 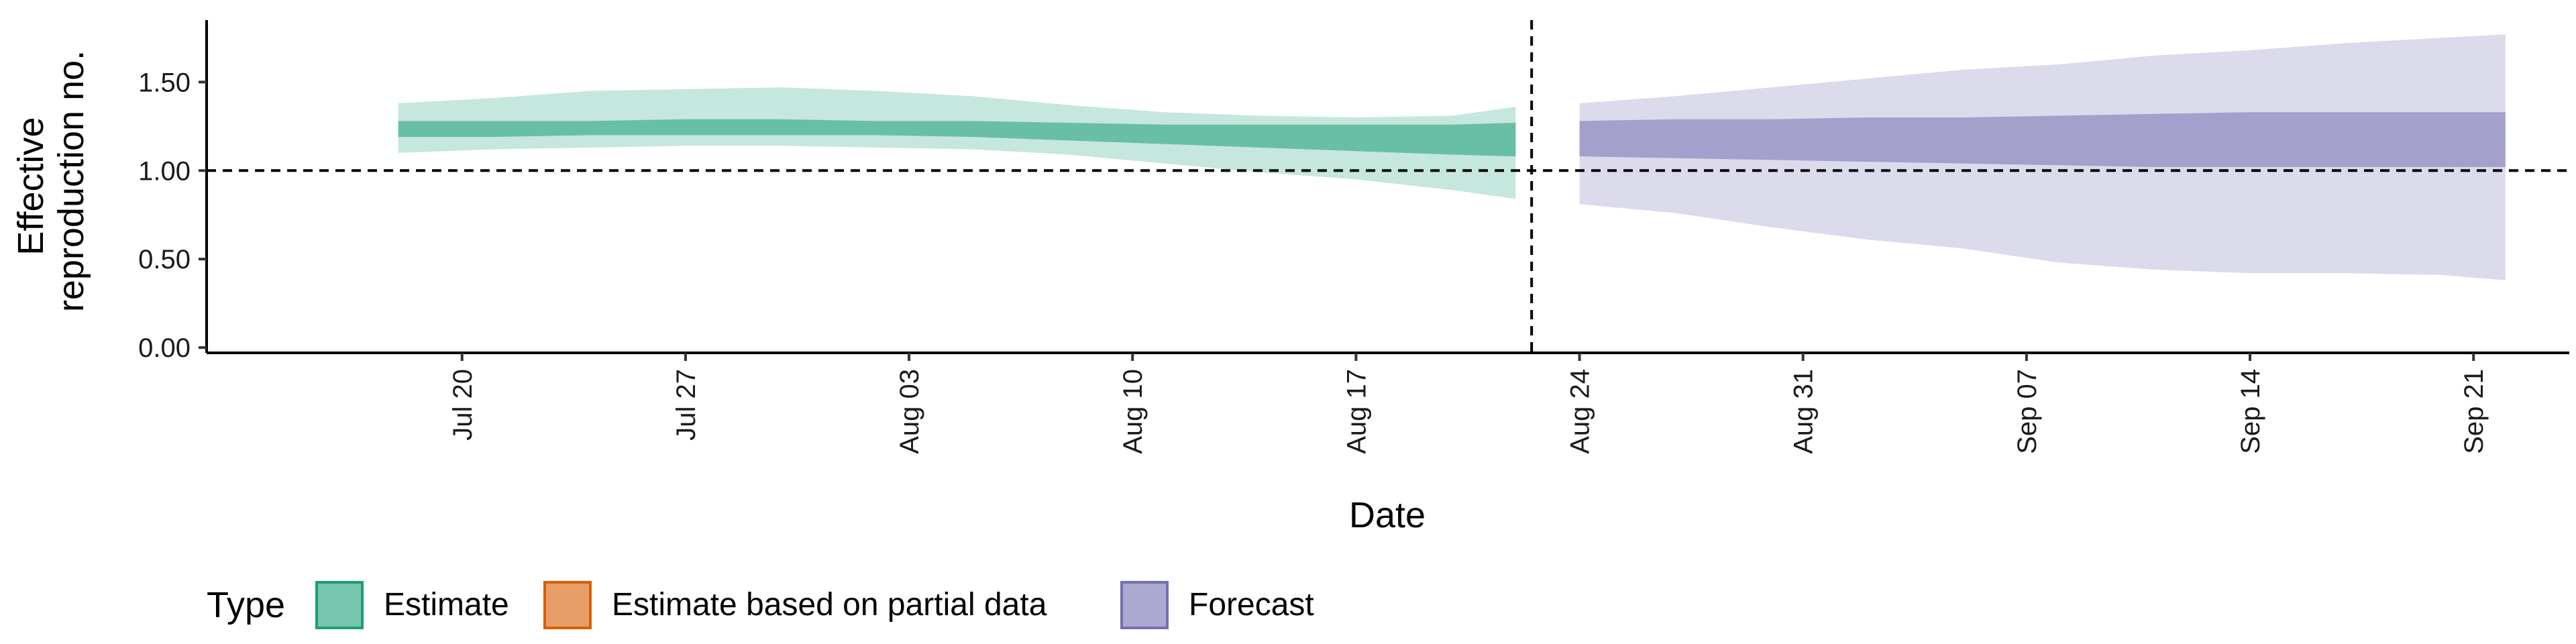 I want to click on y-tick-label: 0.00, so click(x=164, y=348).